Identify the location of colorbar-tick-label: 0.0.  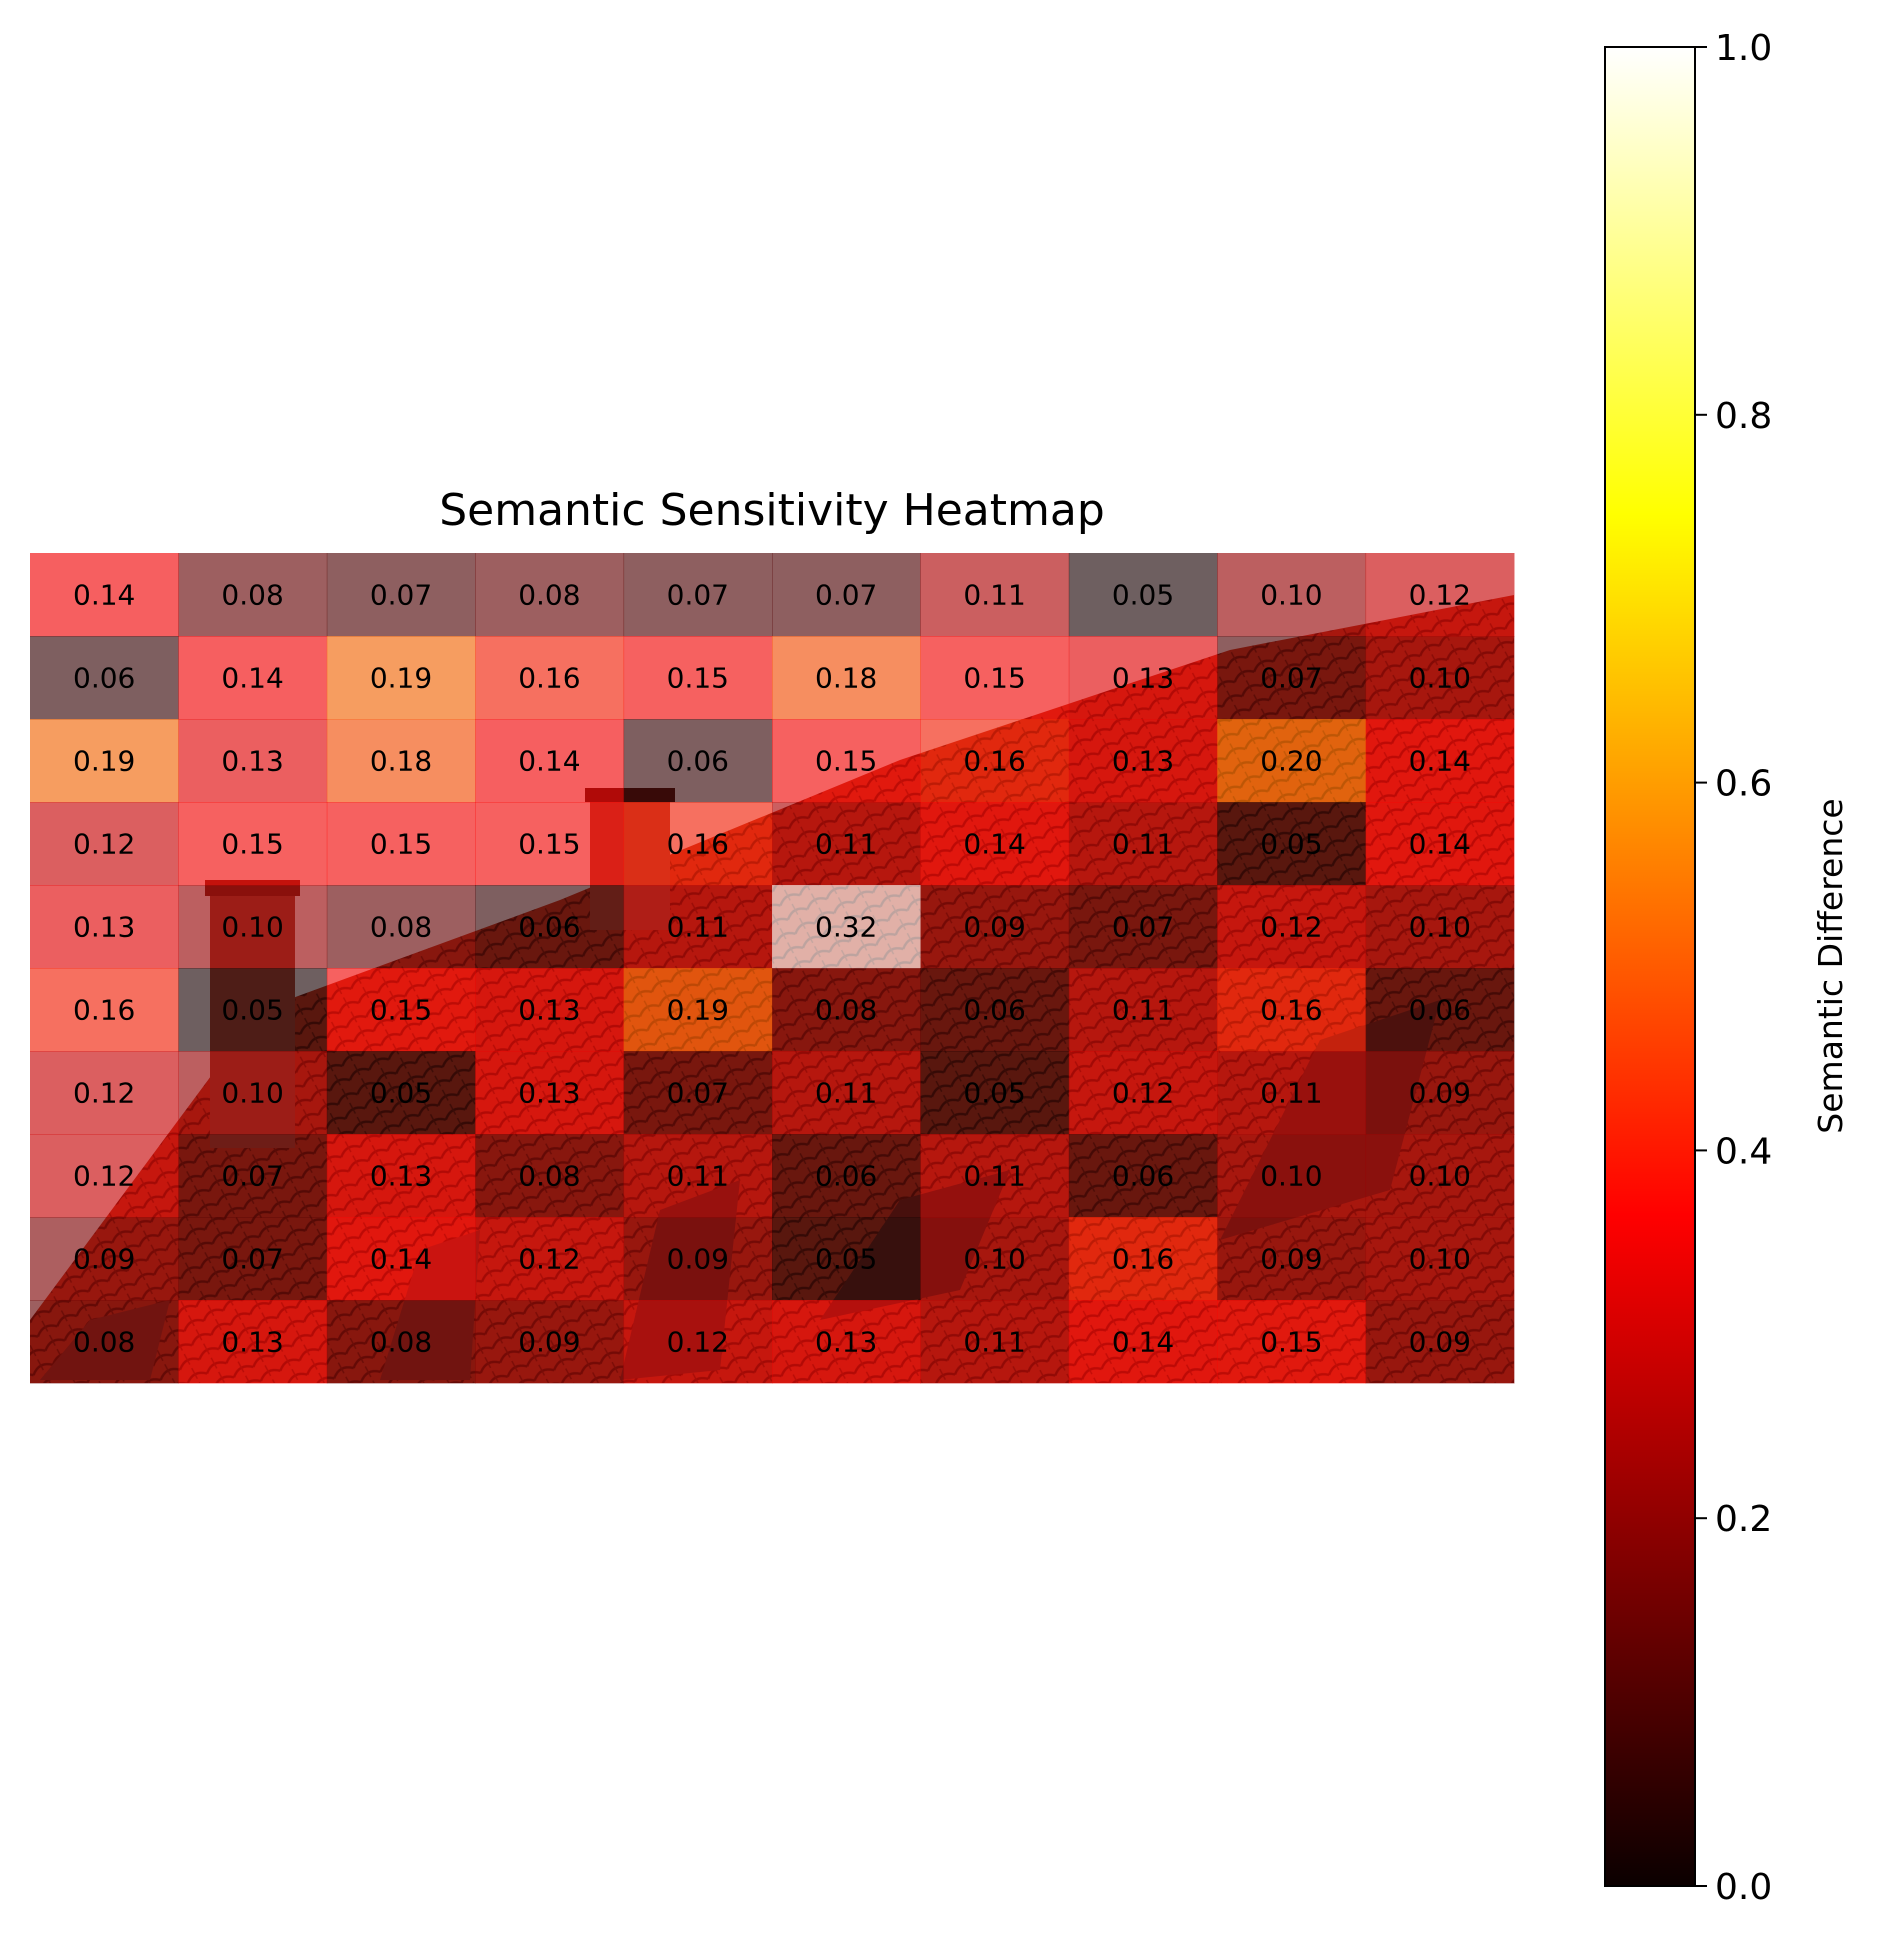
(1743, 1887).